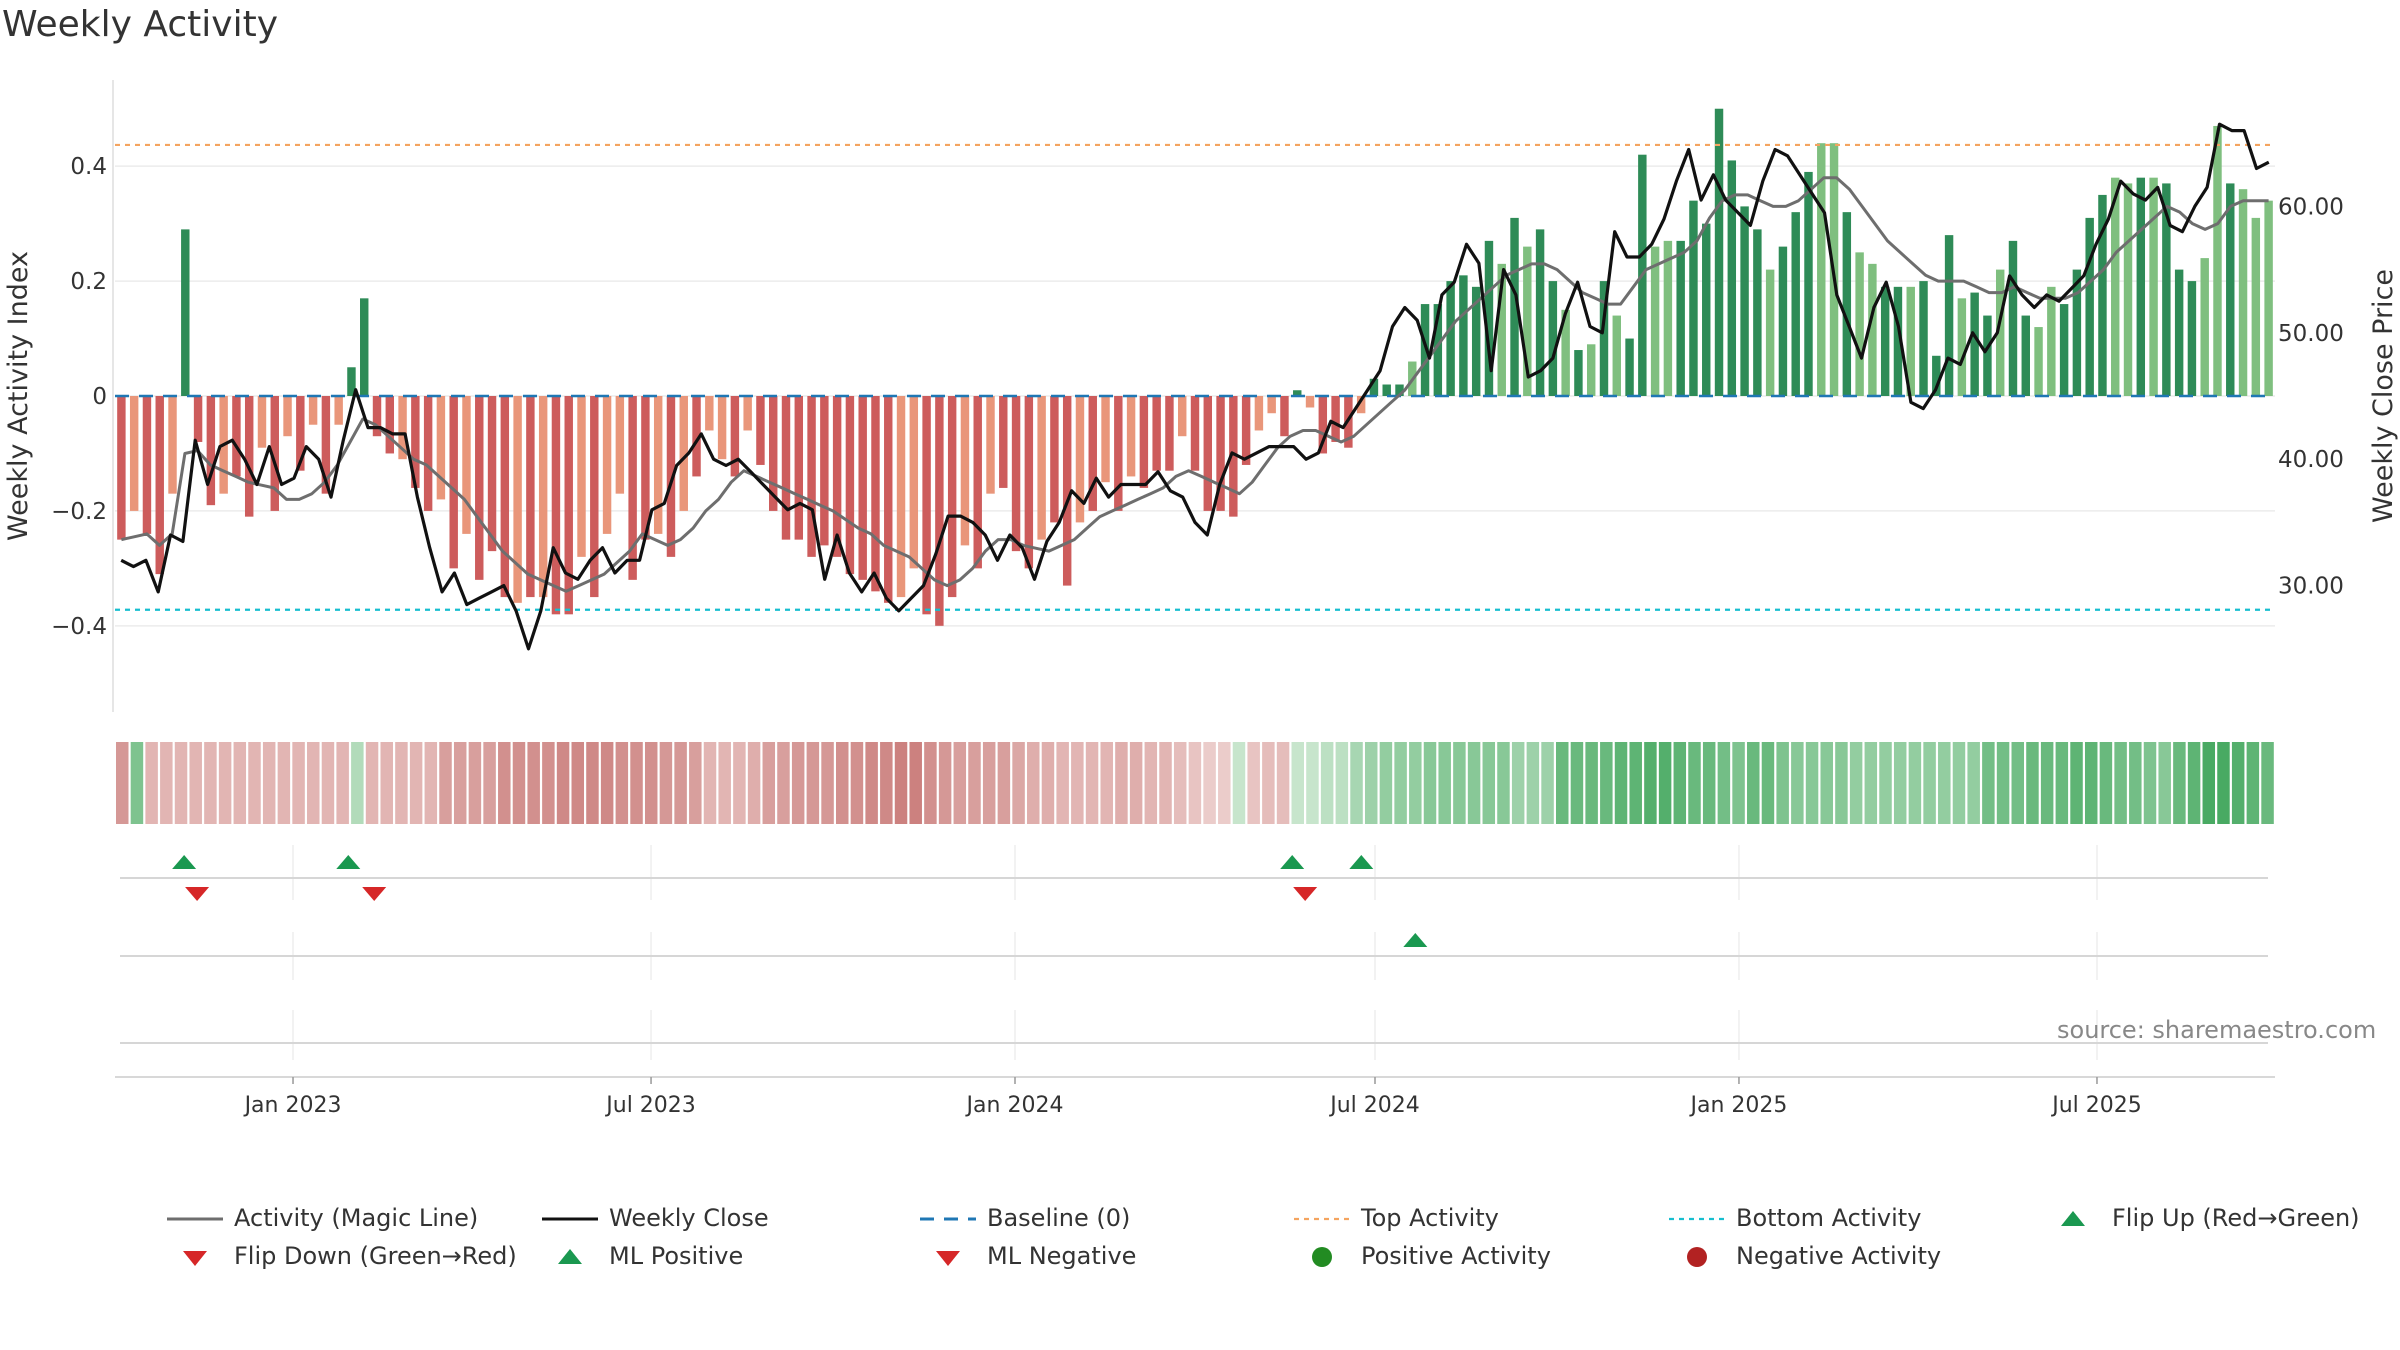  What do you see at coordinates (195, 1219) in the screenshot?
I see `legend-swatch` at bounding box center [195, 1219].